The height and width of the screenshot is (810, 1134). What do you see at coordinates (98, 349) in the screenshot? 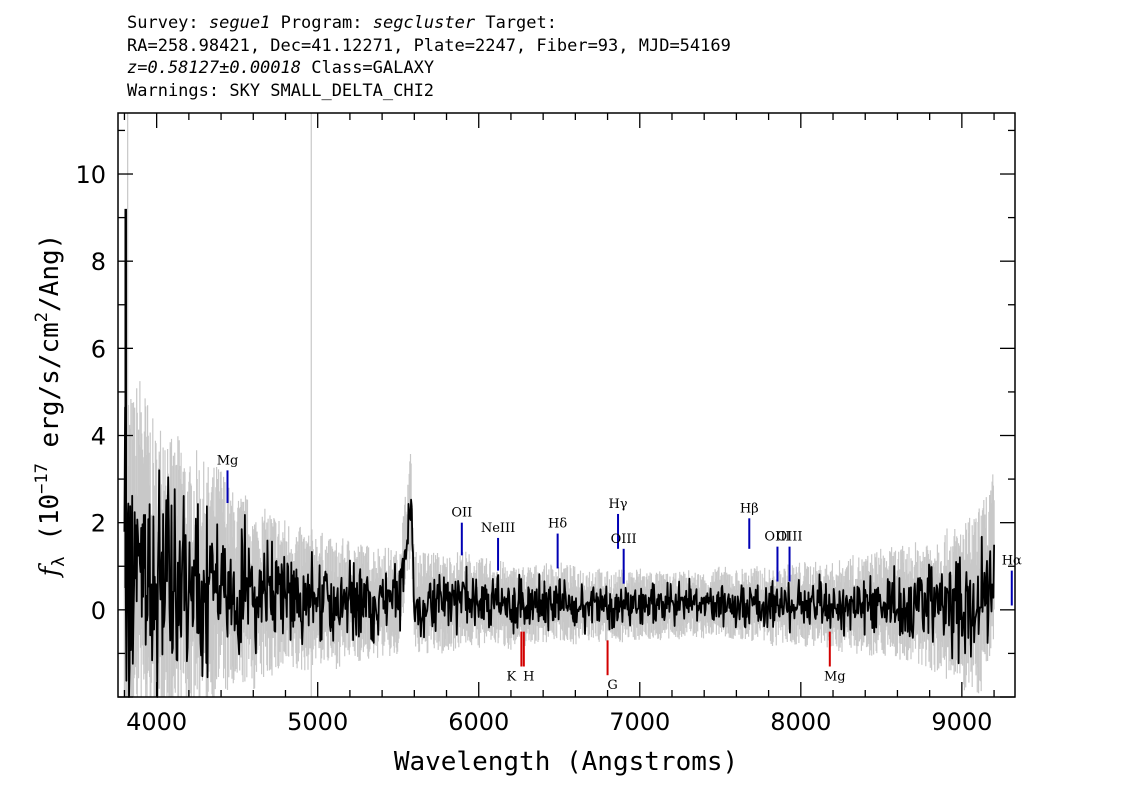
I see `y-tick-label: 6` at bounding box center [98, 349].